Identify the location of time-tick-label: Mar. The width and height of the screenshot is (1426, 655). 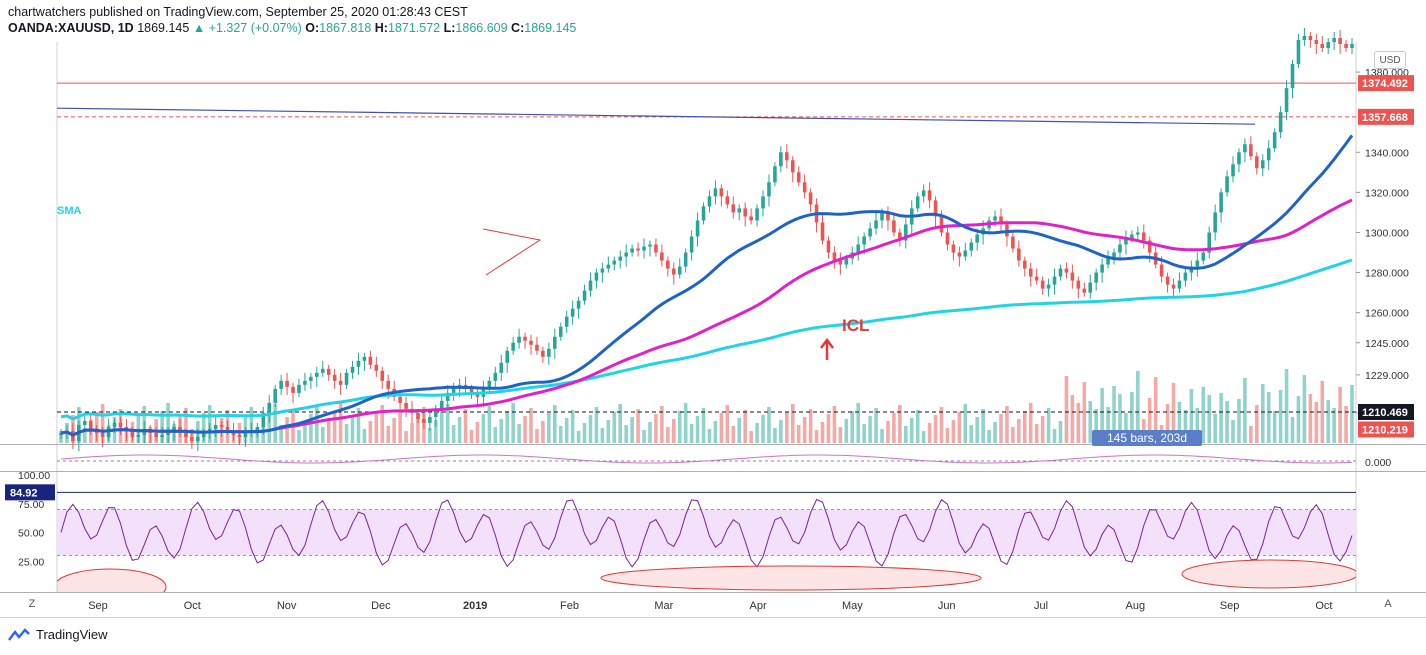
(663, 606).